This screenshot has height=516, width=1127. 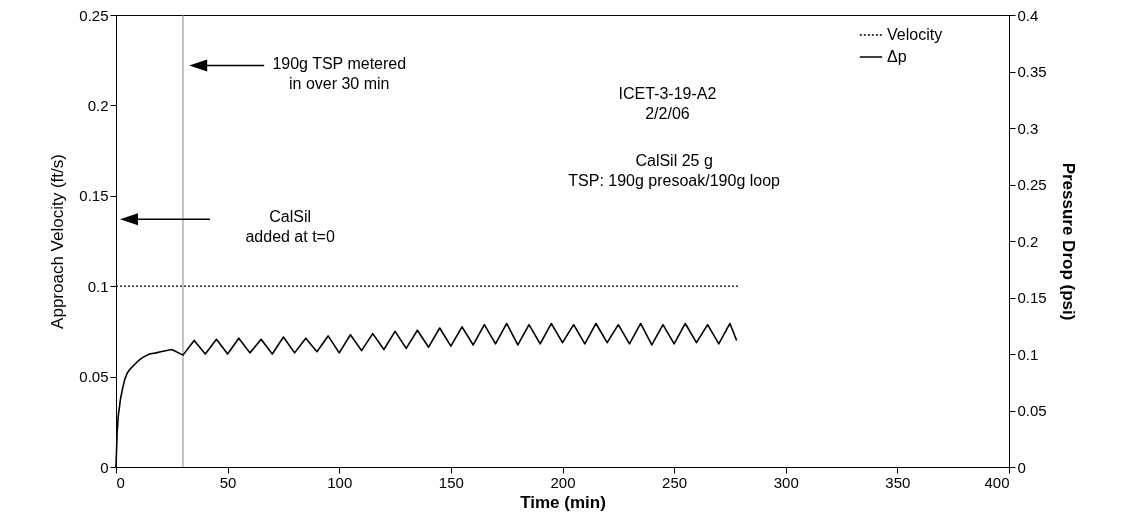 I want to click on x-tick-label: 400, so click(x=997, y=482).